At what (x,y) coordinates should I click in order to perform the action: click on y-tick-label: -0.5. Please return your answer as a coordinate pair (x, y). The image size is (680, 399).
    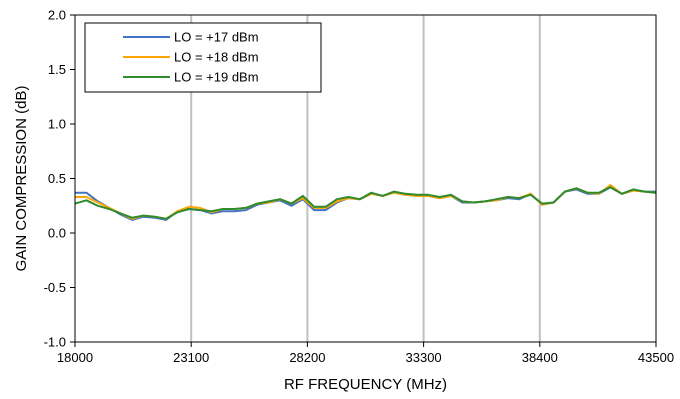
    Looking at the image, I should click on (55, 287).